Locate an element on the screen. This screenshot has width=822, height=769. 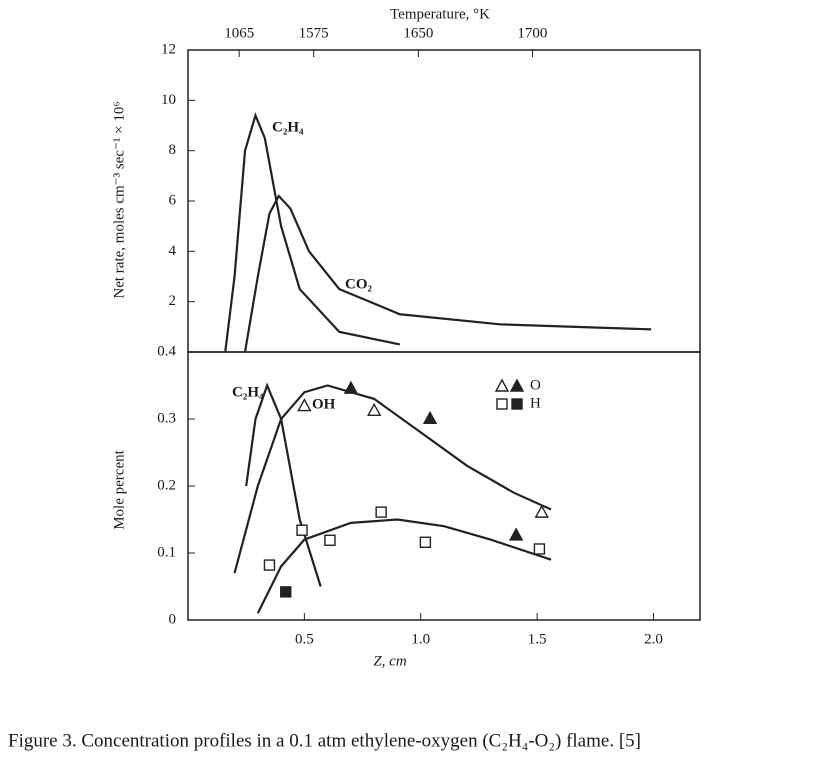
y-tick-label: 2 is located at coordinates (173, 301).